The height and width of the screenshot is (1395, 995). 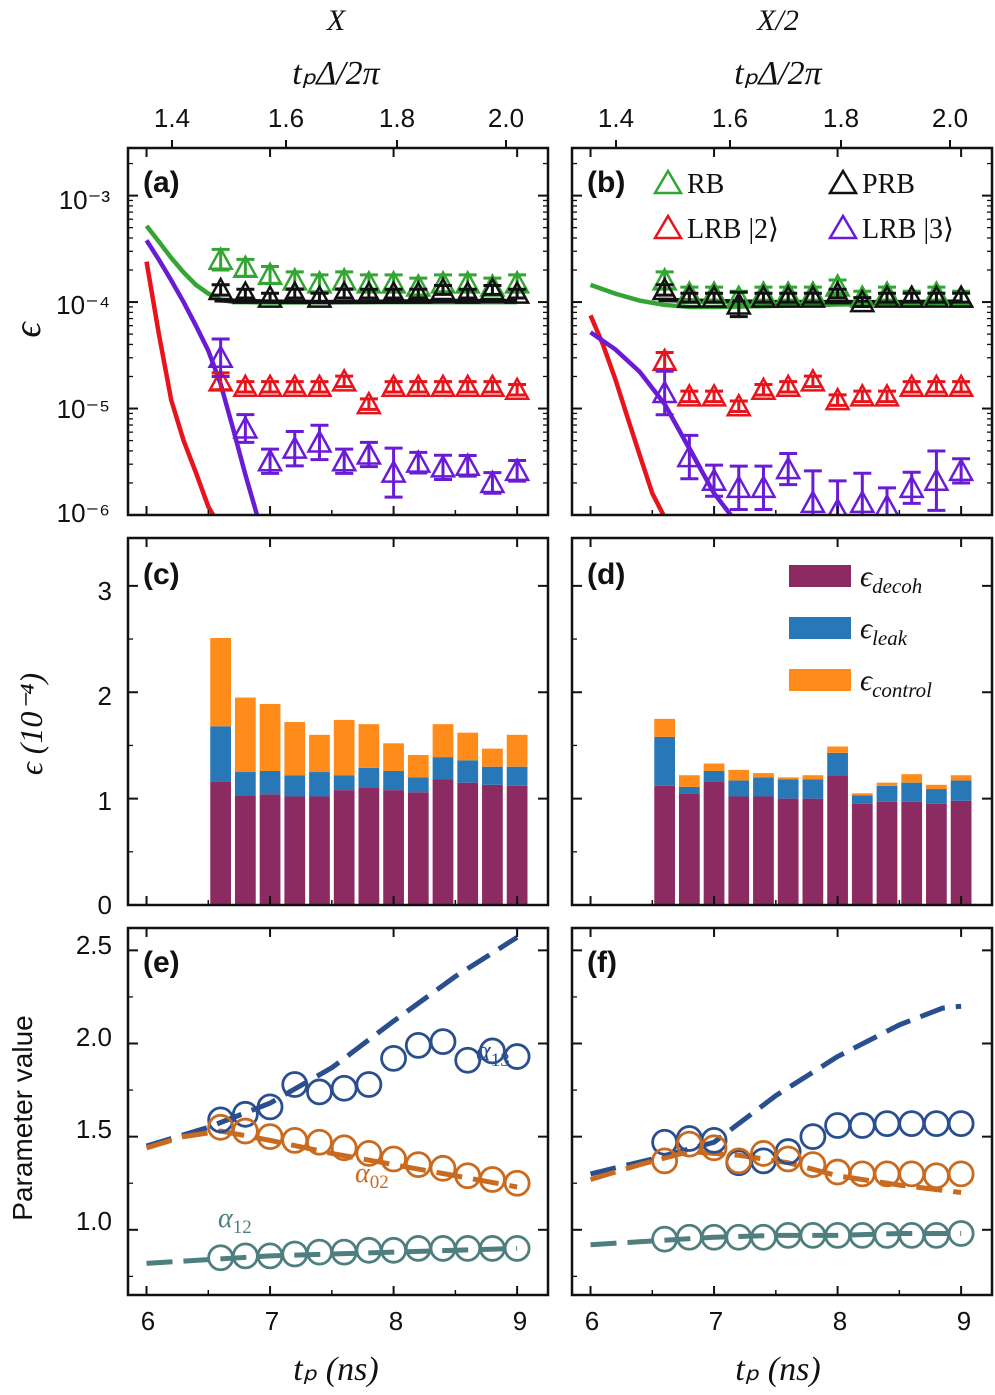 What do you see at coordinates (332, 1042) in the screenshot?
I see `dashed-line-alpha13` at bounding box center [332, 1042].